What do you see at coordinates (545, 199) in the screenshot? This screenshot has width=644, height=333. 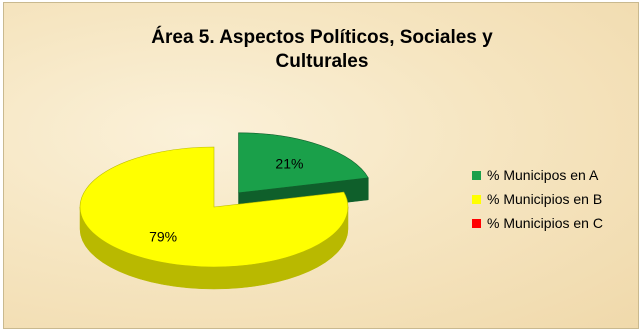 I see `legend-label-b: % Municipios en B` at bounding box center [545, 199].